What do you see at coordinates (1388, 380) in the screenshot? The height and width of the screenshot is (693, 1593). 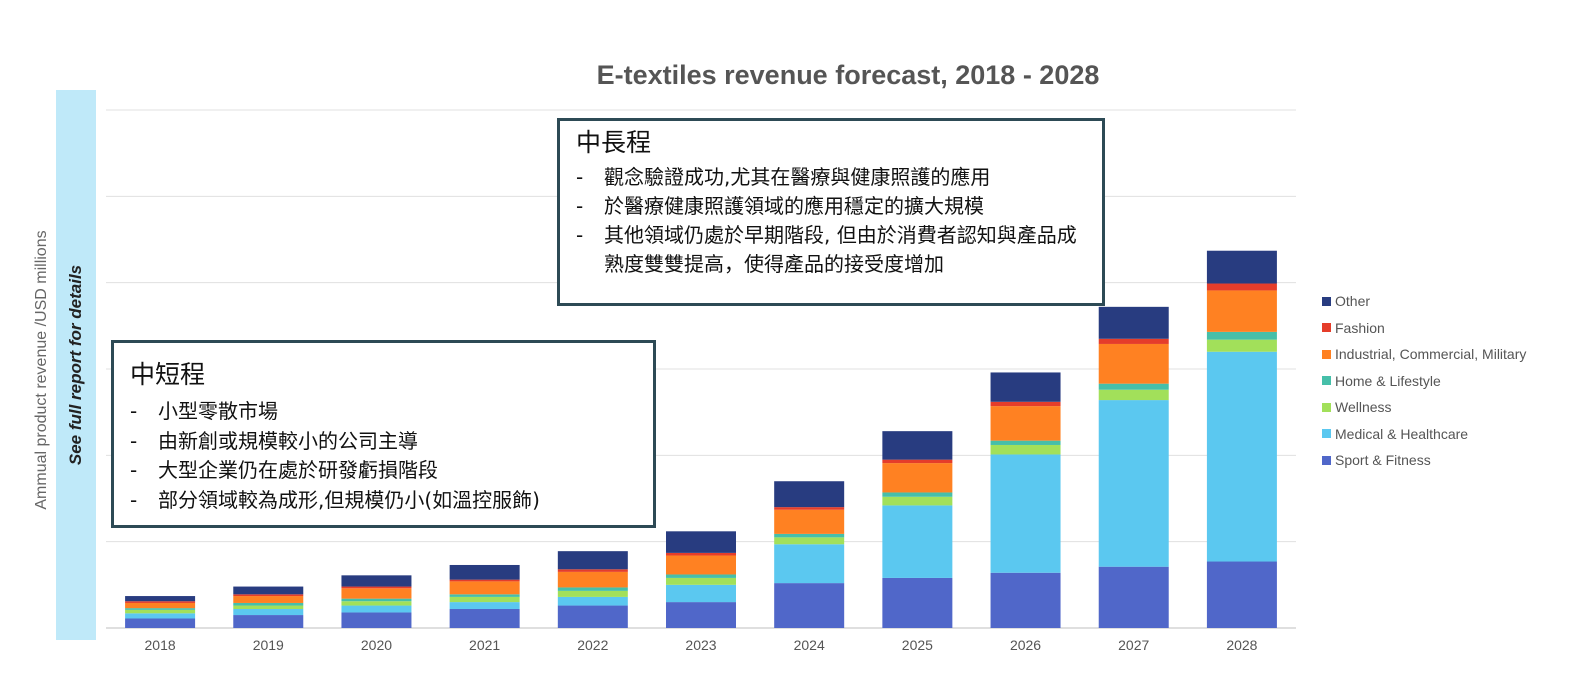 I see `legend-label: Home & Lifestyle` at bounding box center [1388, 380].